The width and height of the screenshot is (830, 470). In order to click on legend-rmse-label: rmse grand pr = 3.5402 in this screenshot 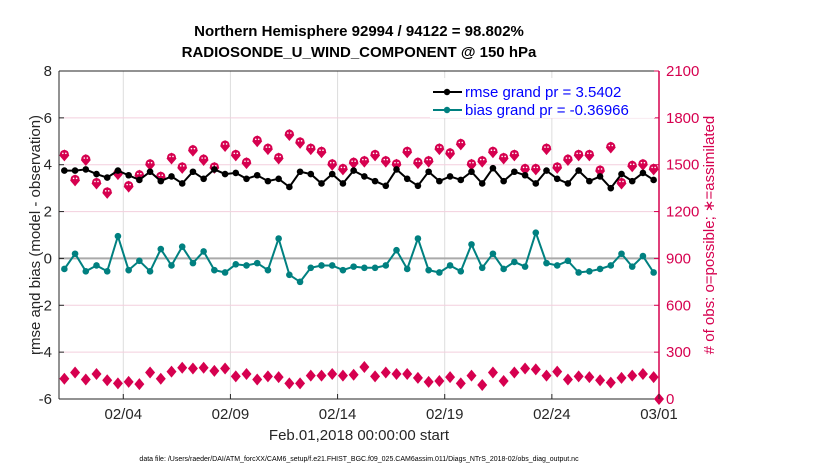, I will do `click(543, 92)`.